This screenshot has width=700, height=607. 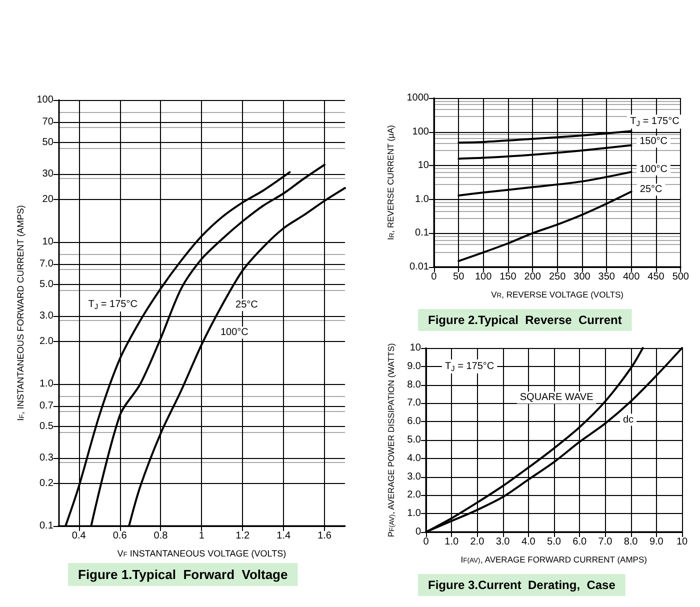 I want to click on x-tick-label: 100, so click(x=483, y=277).